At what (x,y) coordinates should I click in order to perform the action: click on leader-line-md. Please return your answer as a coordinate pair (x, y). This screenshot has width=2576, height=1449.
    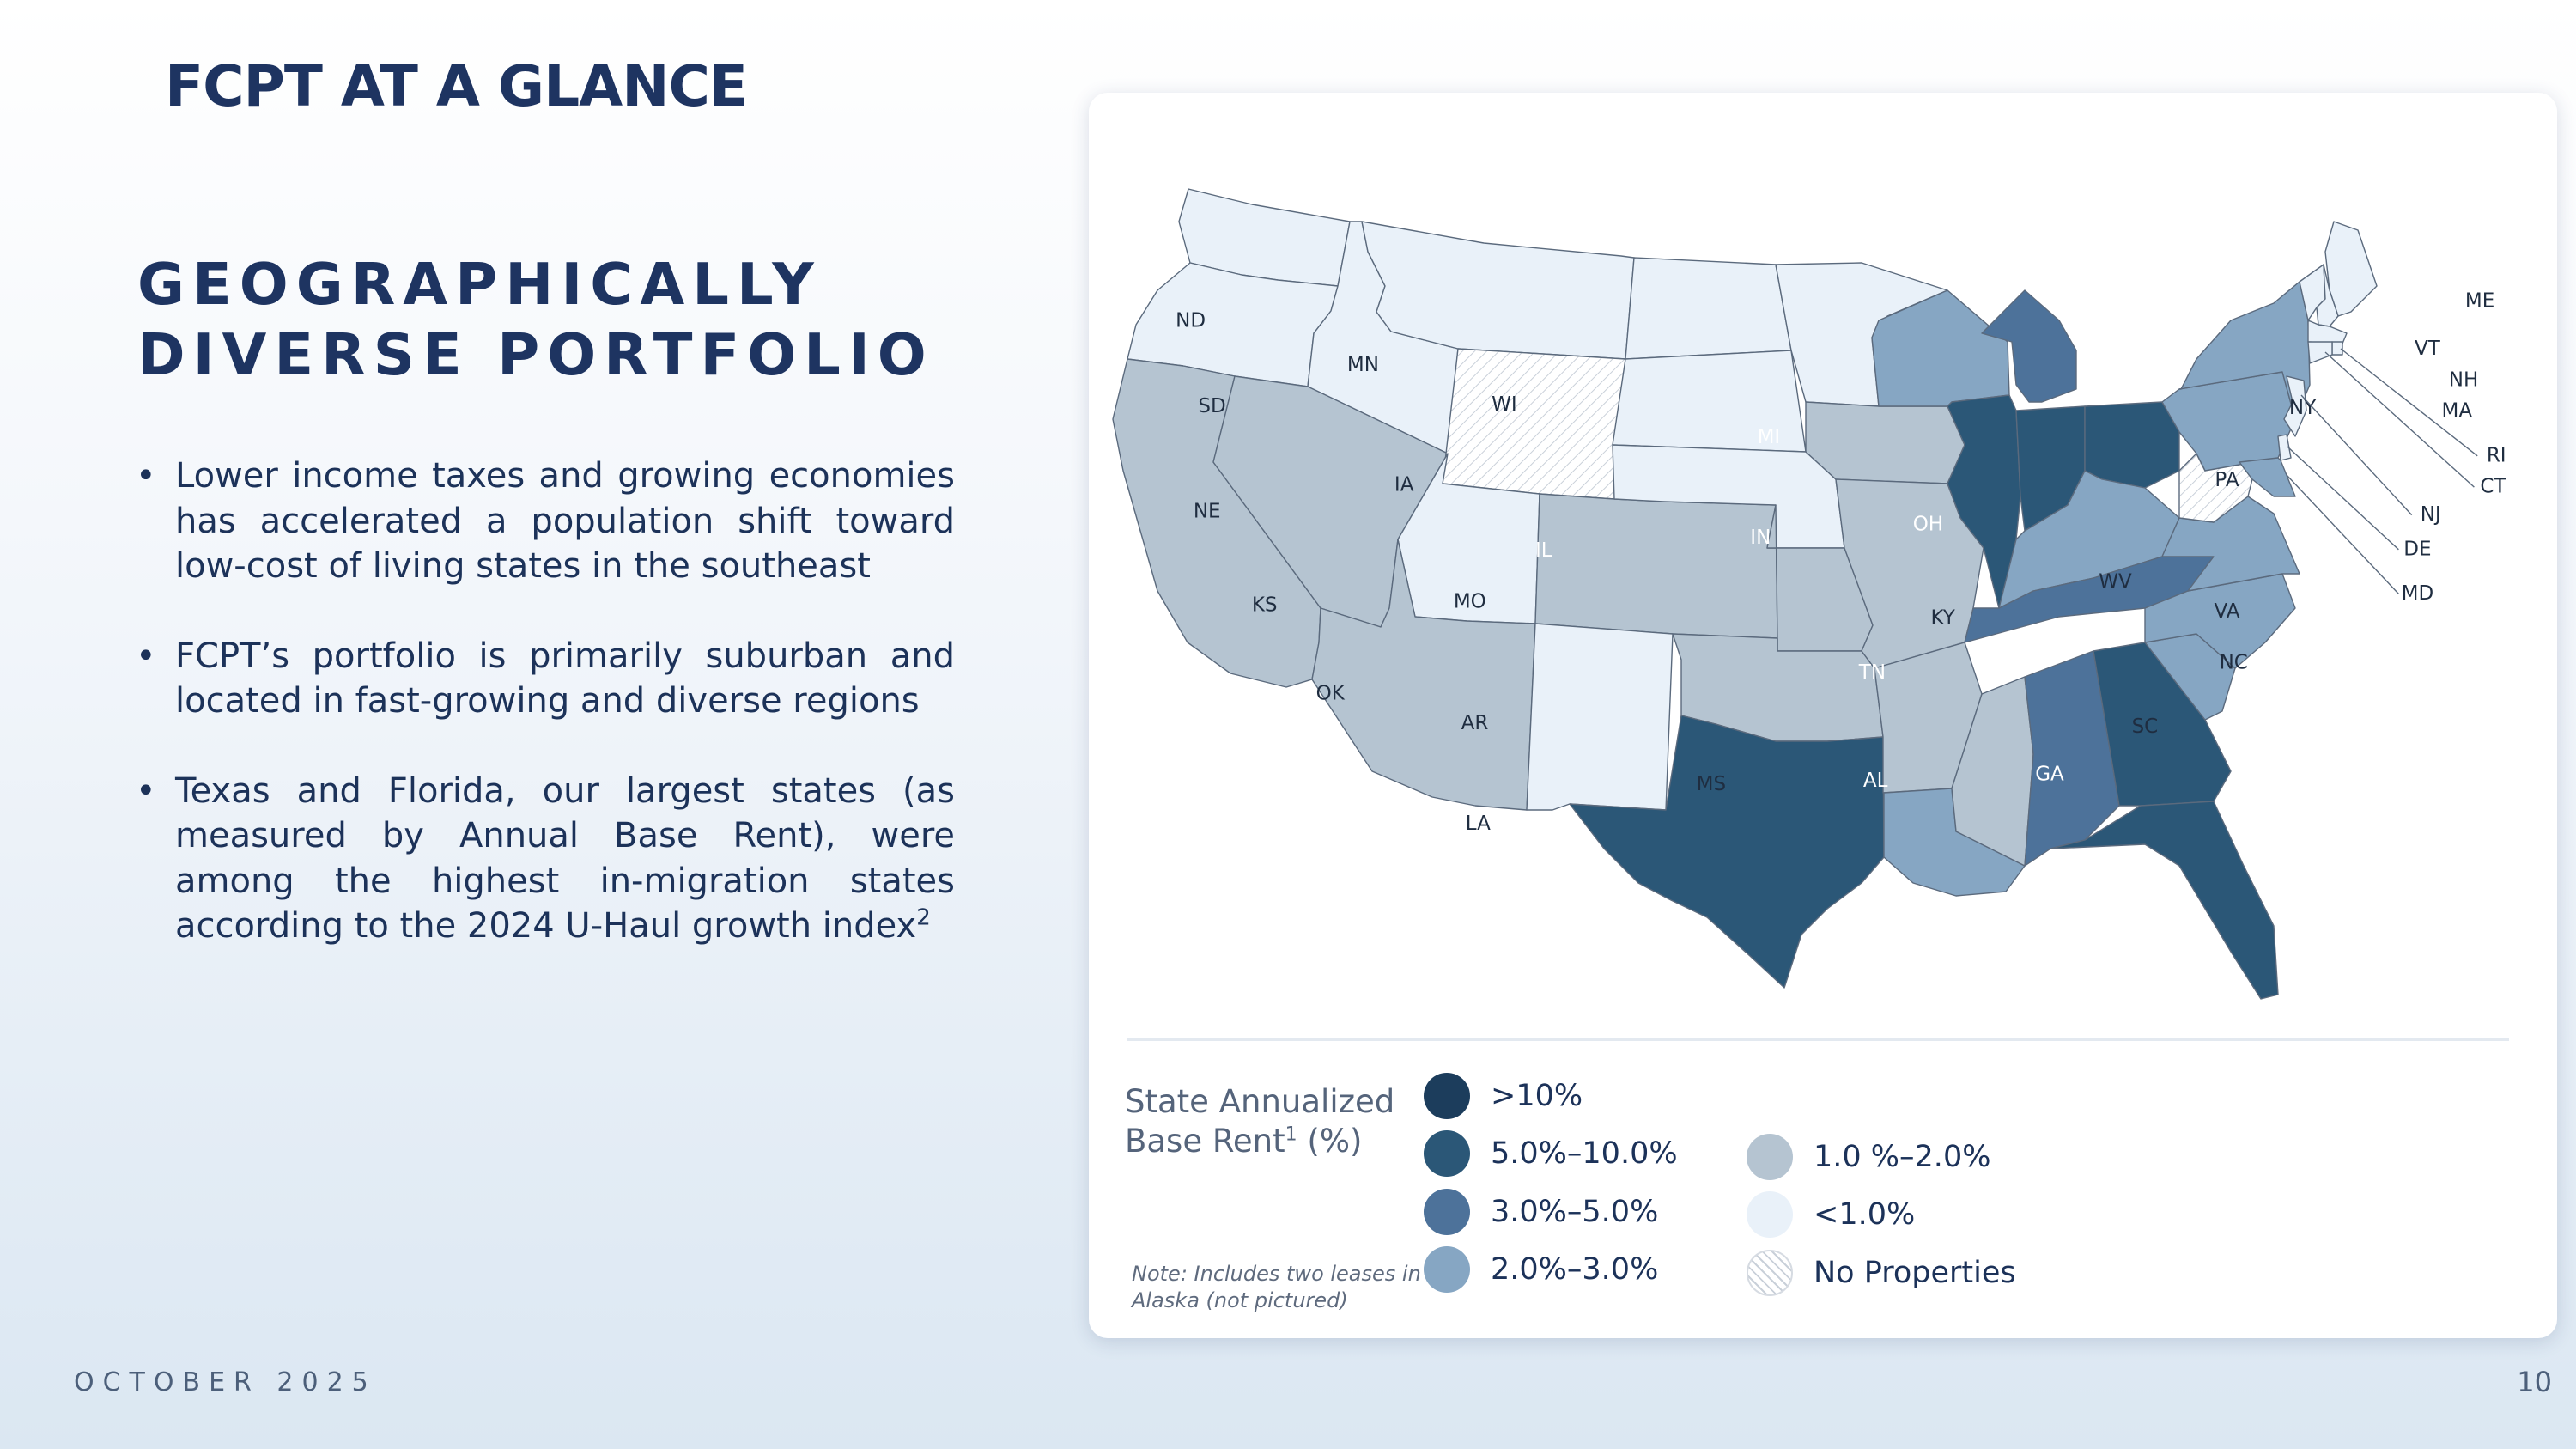
    Looking at the image, I should click on (2342, 534).